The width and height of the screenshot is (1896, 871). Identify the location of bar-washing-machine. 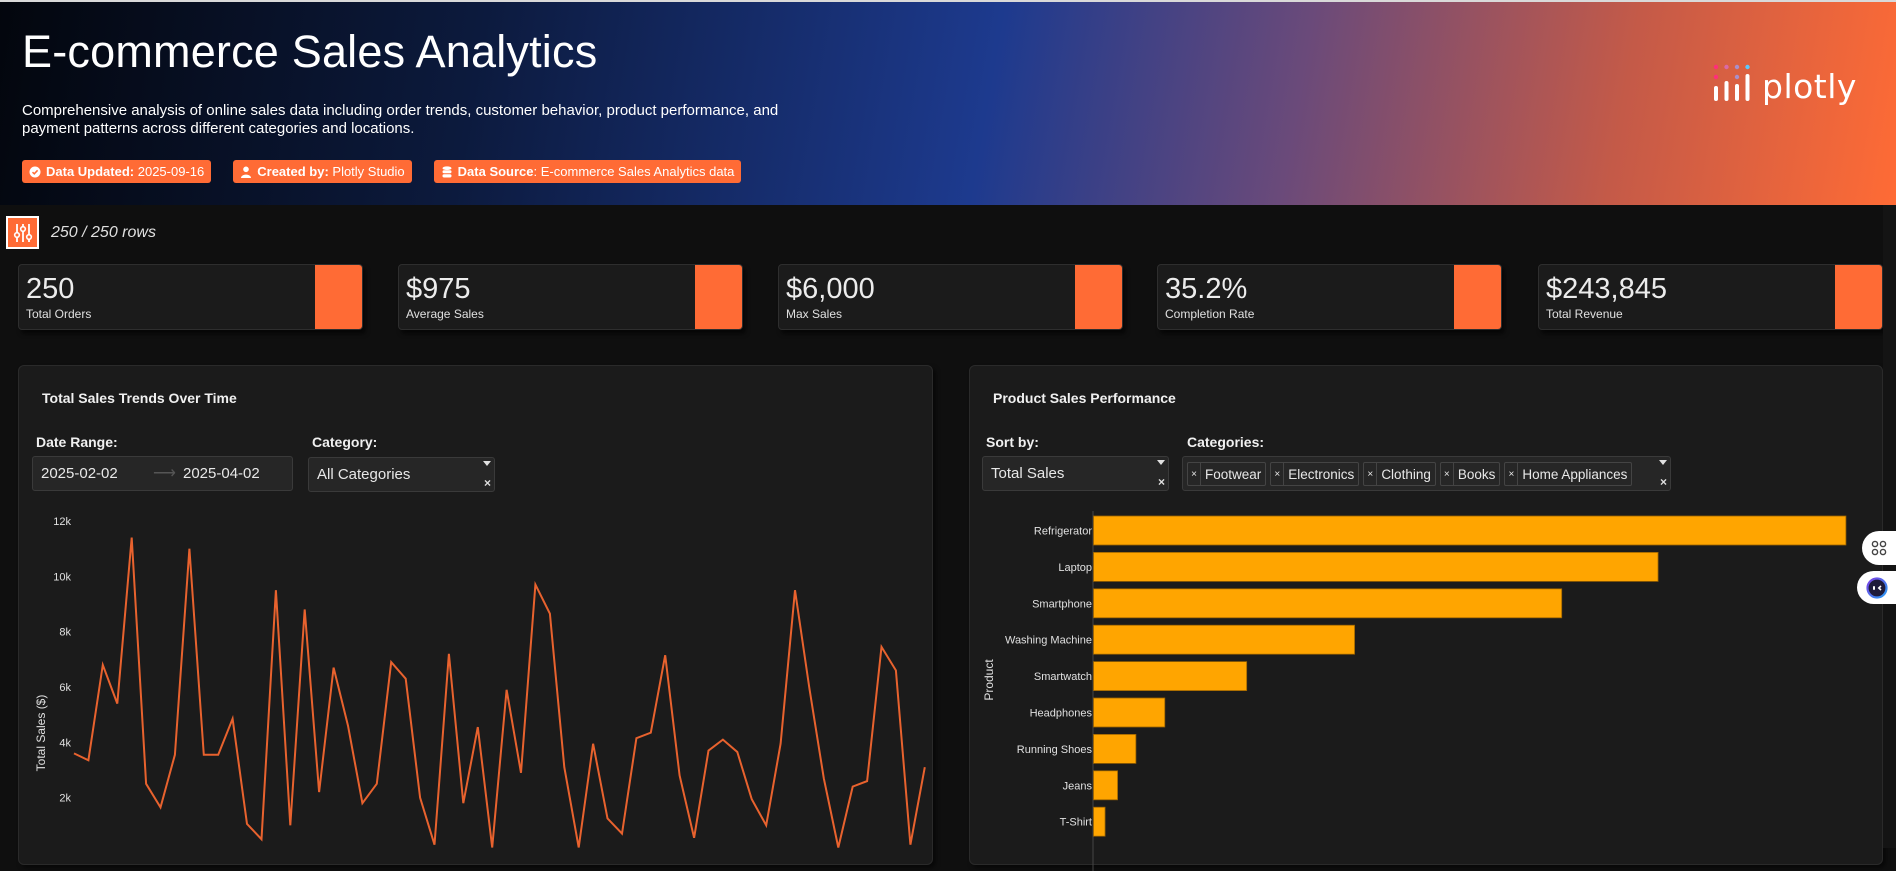
(1224, 639).